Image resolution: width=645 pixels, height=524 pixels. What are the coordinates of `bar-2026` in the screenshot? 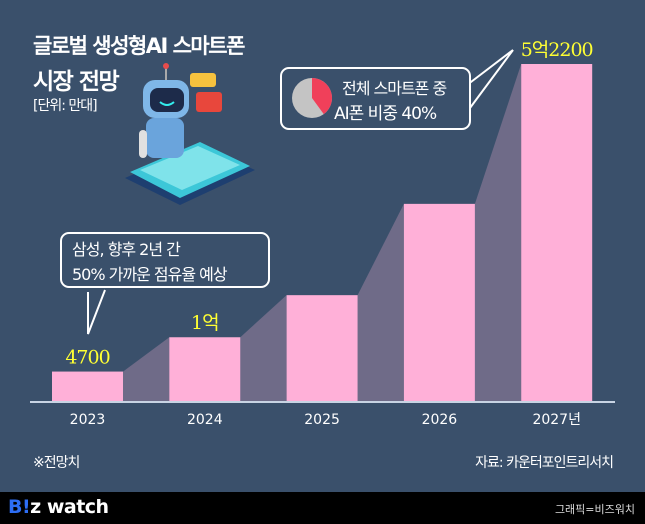 It's located at (439, 302).